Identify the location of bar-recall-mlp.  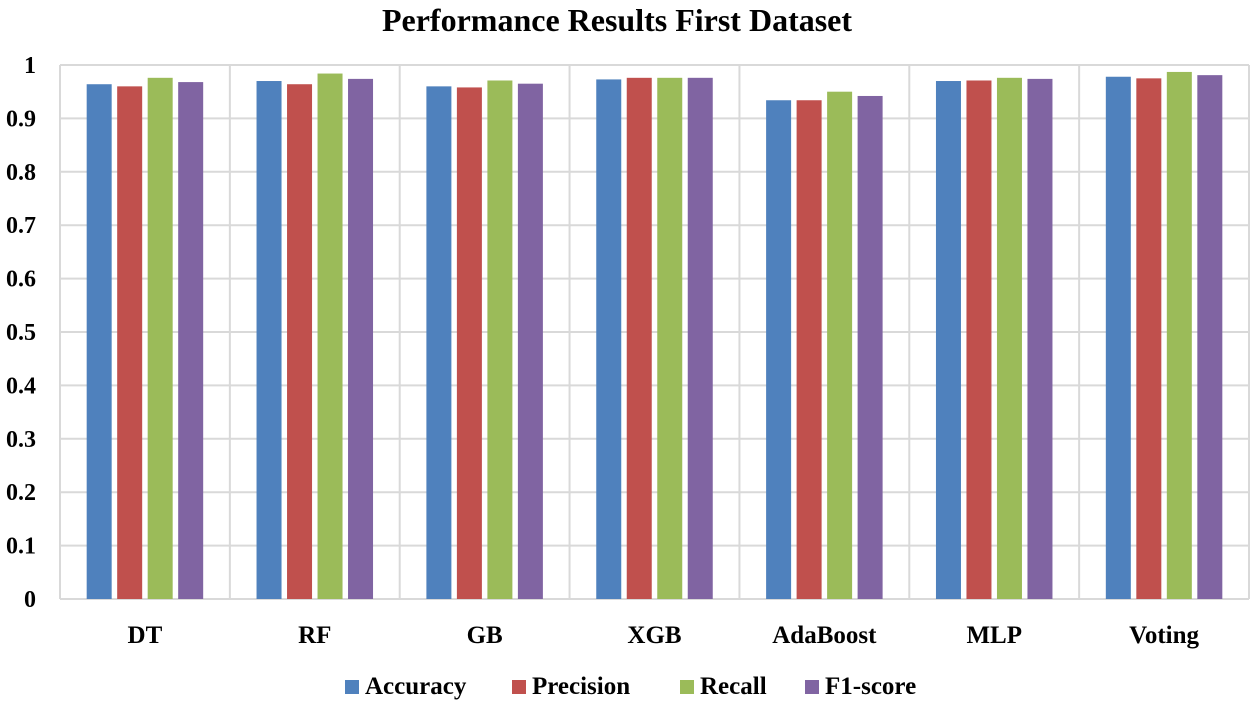
(1009, 338).